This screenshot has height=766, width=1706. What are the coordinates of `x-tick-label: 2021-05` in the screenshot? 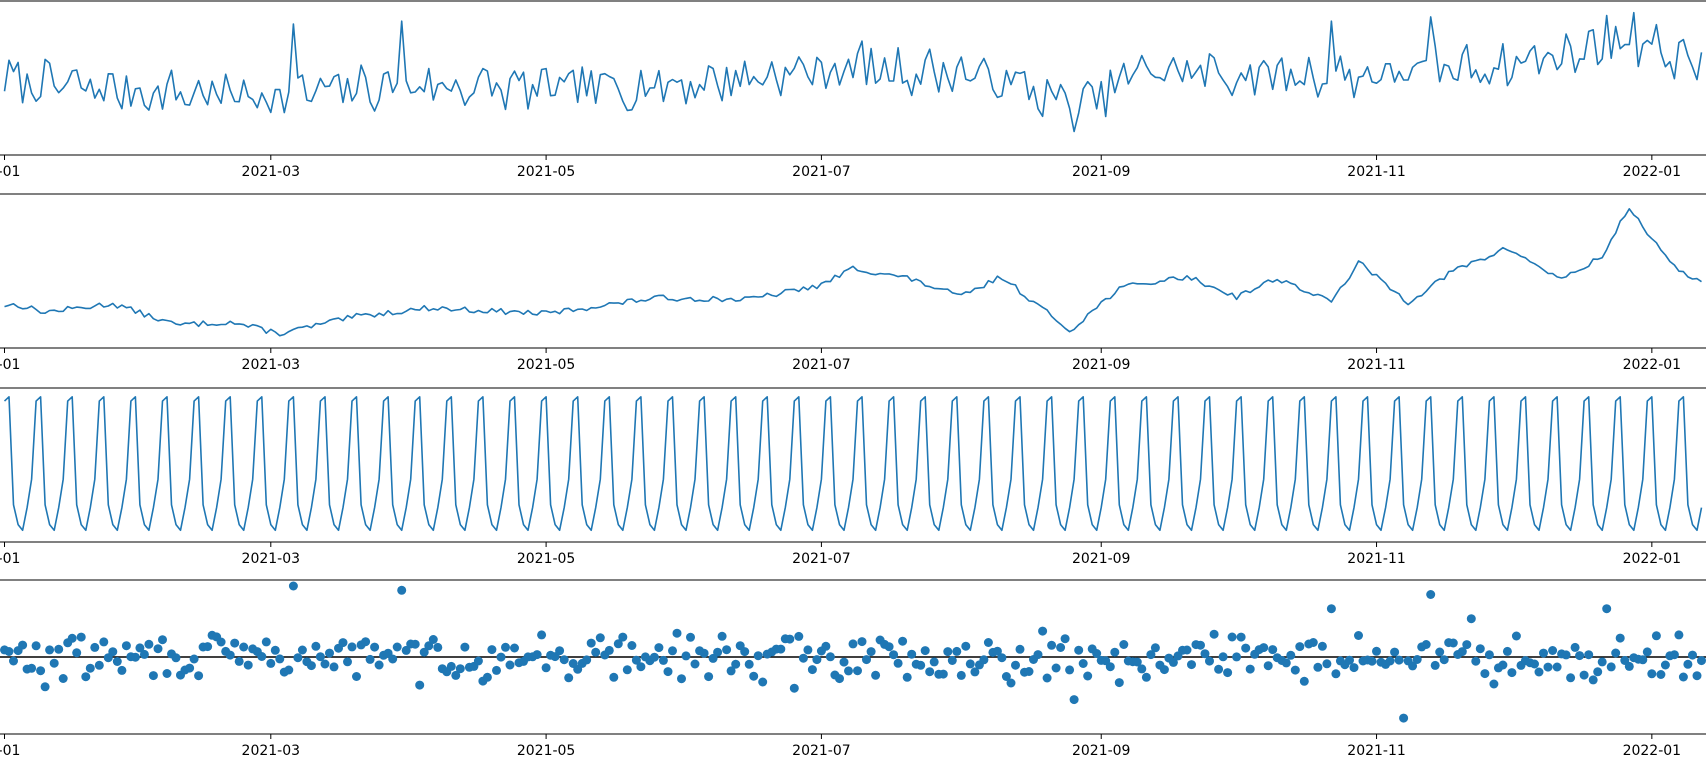 It's located at (546, 559).